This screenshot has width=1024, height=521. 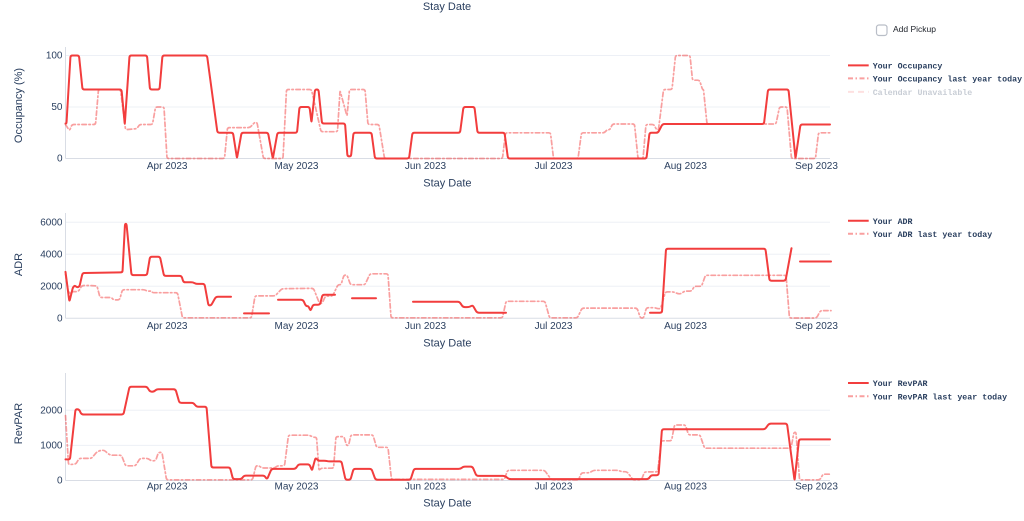 What do you see at coordinates (51, 446) in the screenshot?
I see `svg-text: 1000` at bounding box center [51, 446].